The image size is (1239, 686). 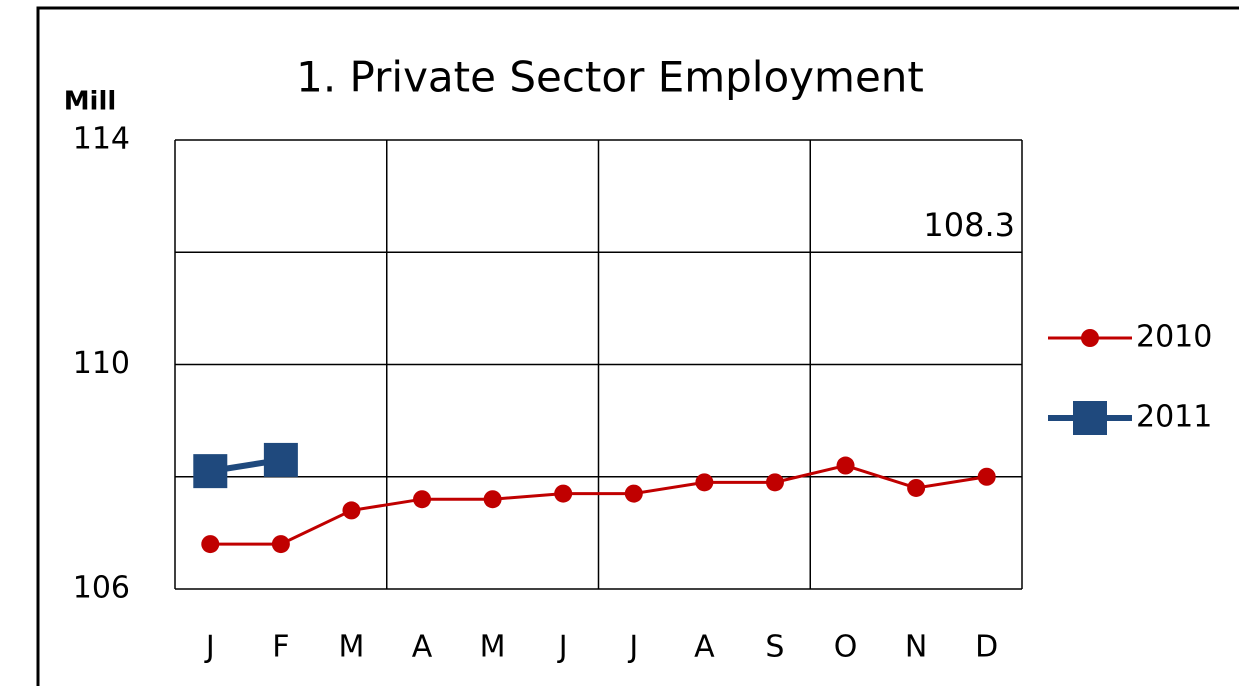 What do you see at coordinates (90, 102) in the screenshot?
I see `y-axis-label: Mill` at bounding box center [90, 102].